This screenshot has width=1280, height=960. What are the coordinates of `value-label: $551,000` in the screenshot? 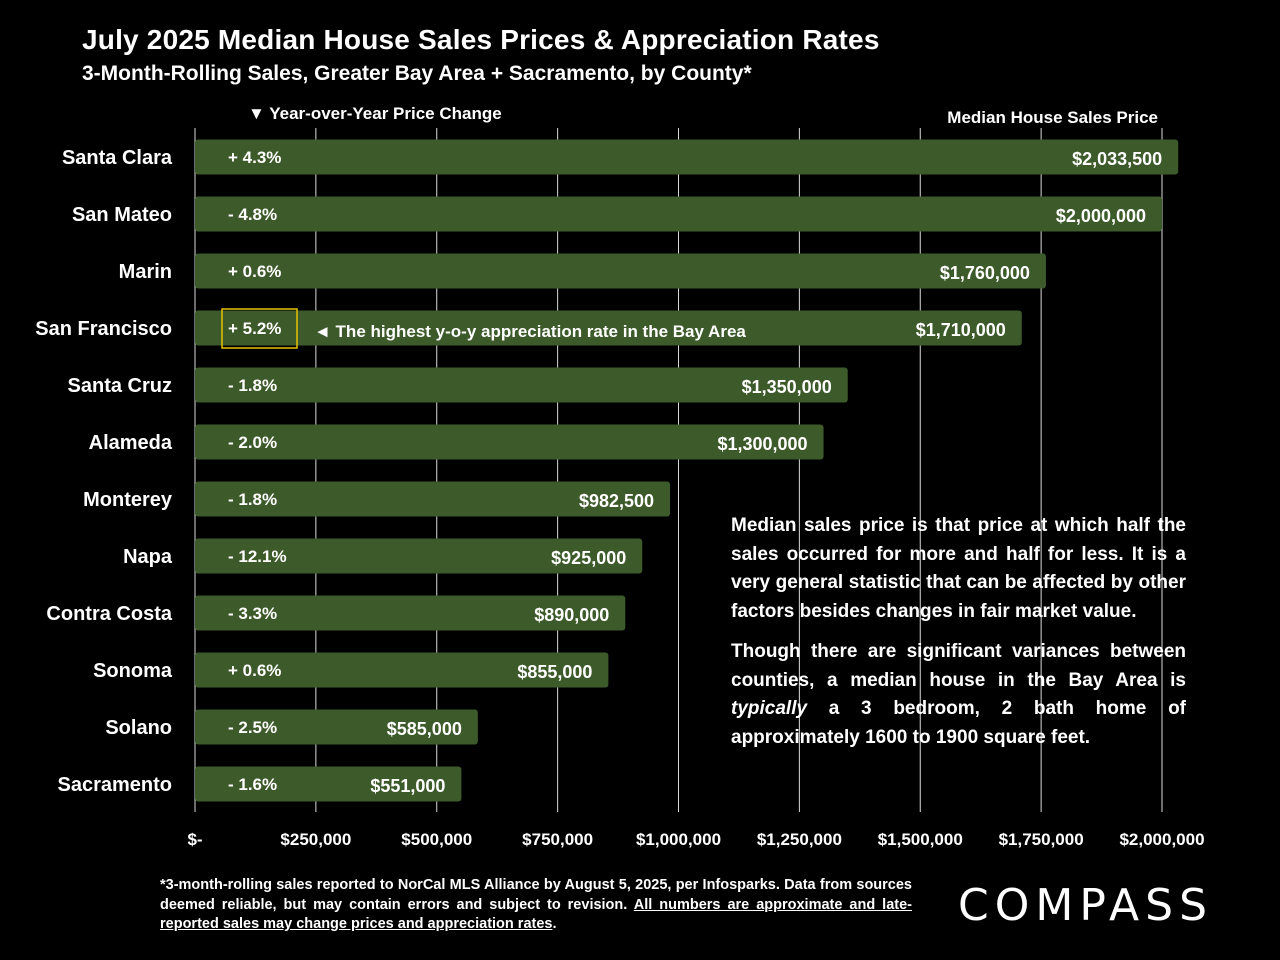 It's located at (407, 786).